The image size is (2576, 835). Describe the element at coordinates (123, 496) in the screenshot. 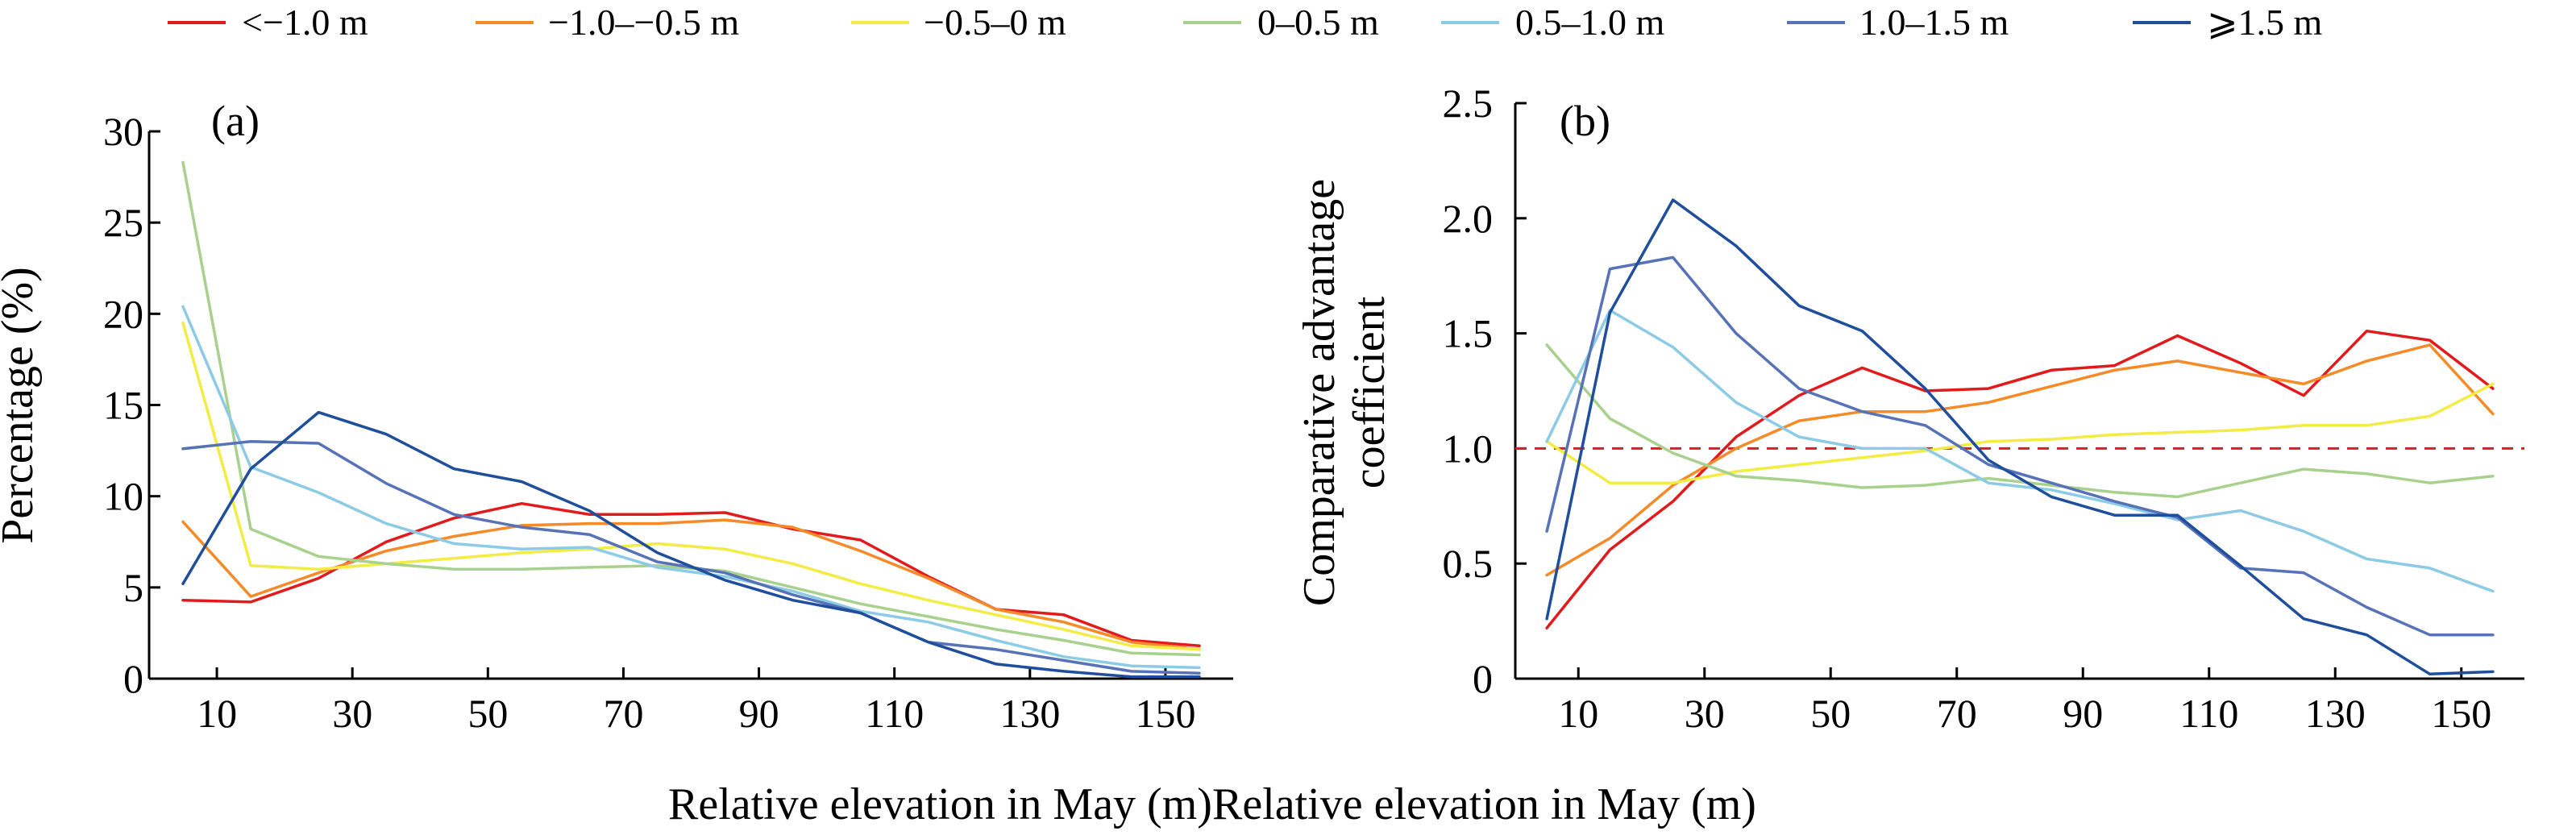

I see `y-tick-label: 10` at that location.